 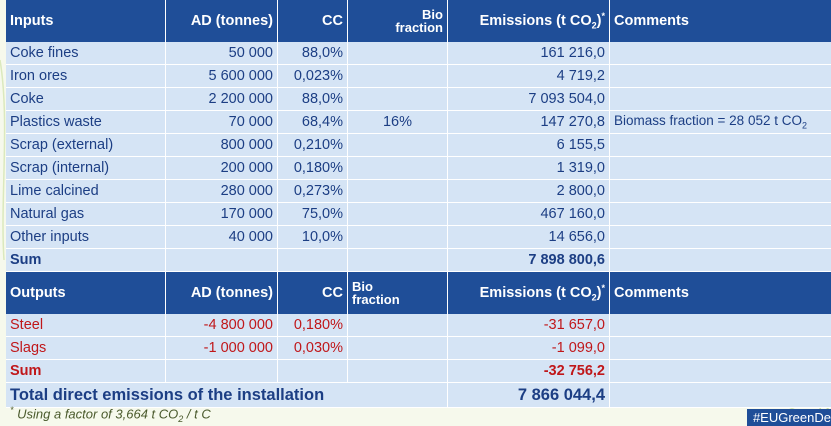 What do you see at coordinates (222, 348) in the screenshot?
I see `ad-value: -1 000 000` at bounding box center [222, 348].